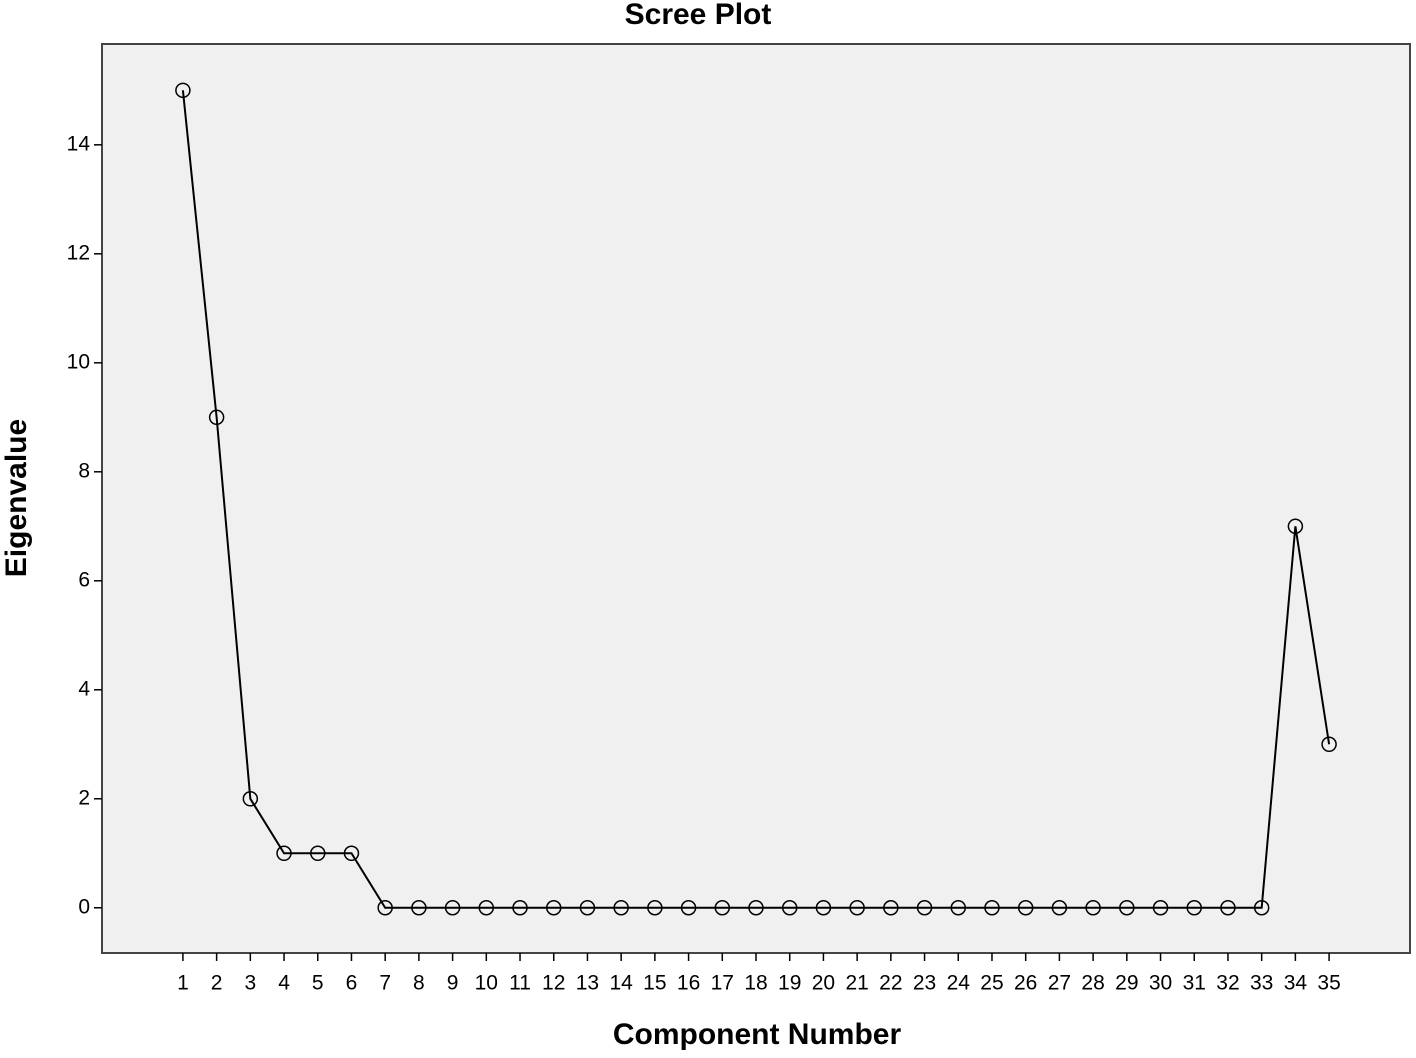 The height and width of the screenshot is (1058, 1416). What do you see at coordinates (1059, 983) in the screenshot?
I see `x-tick-label: 27` at bounding box center [1059, 983].